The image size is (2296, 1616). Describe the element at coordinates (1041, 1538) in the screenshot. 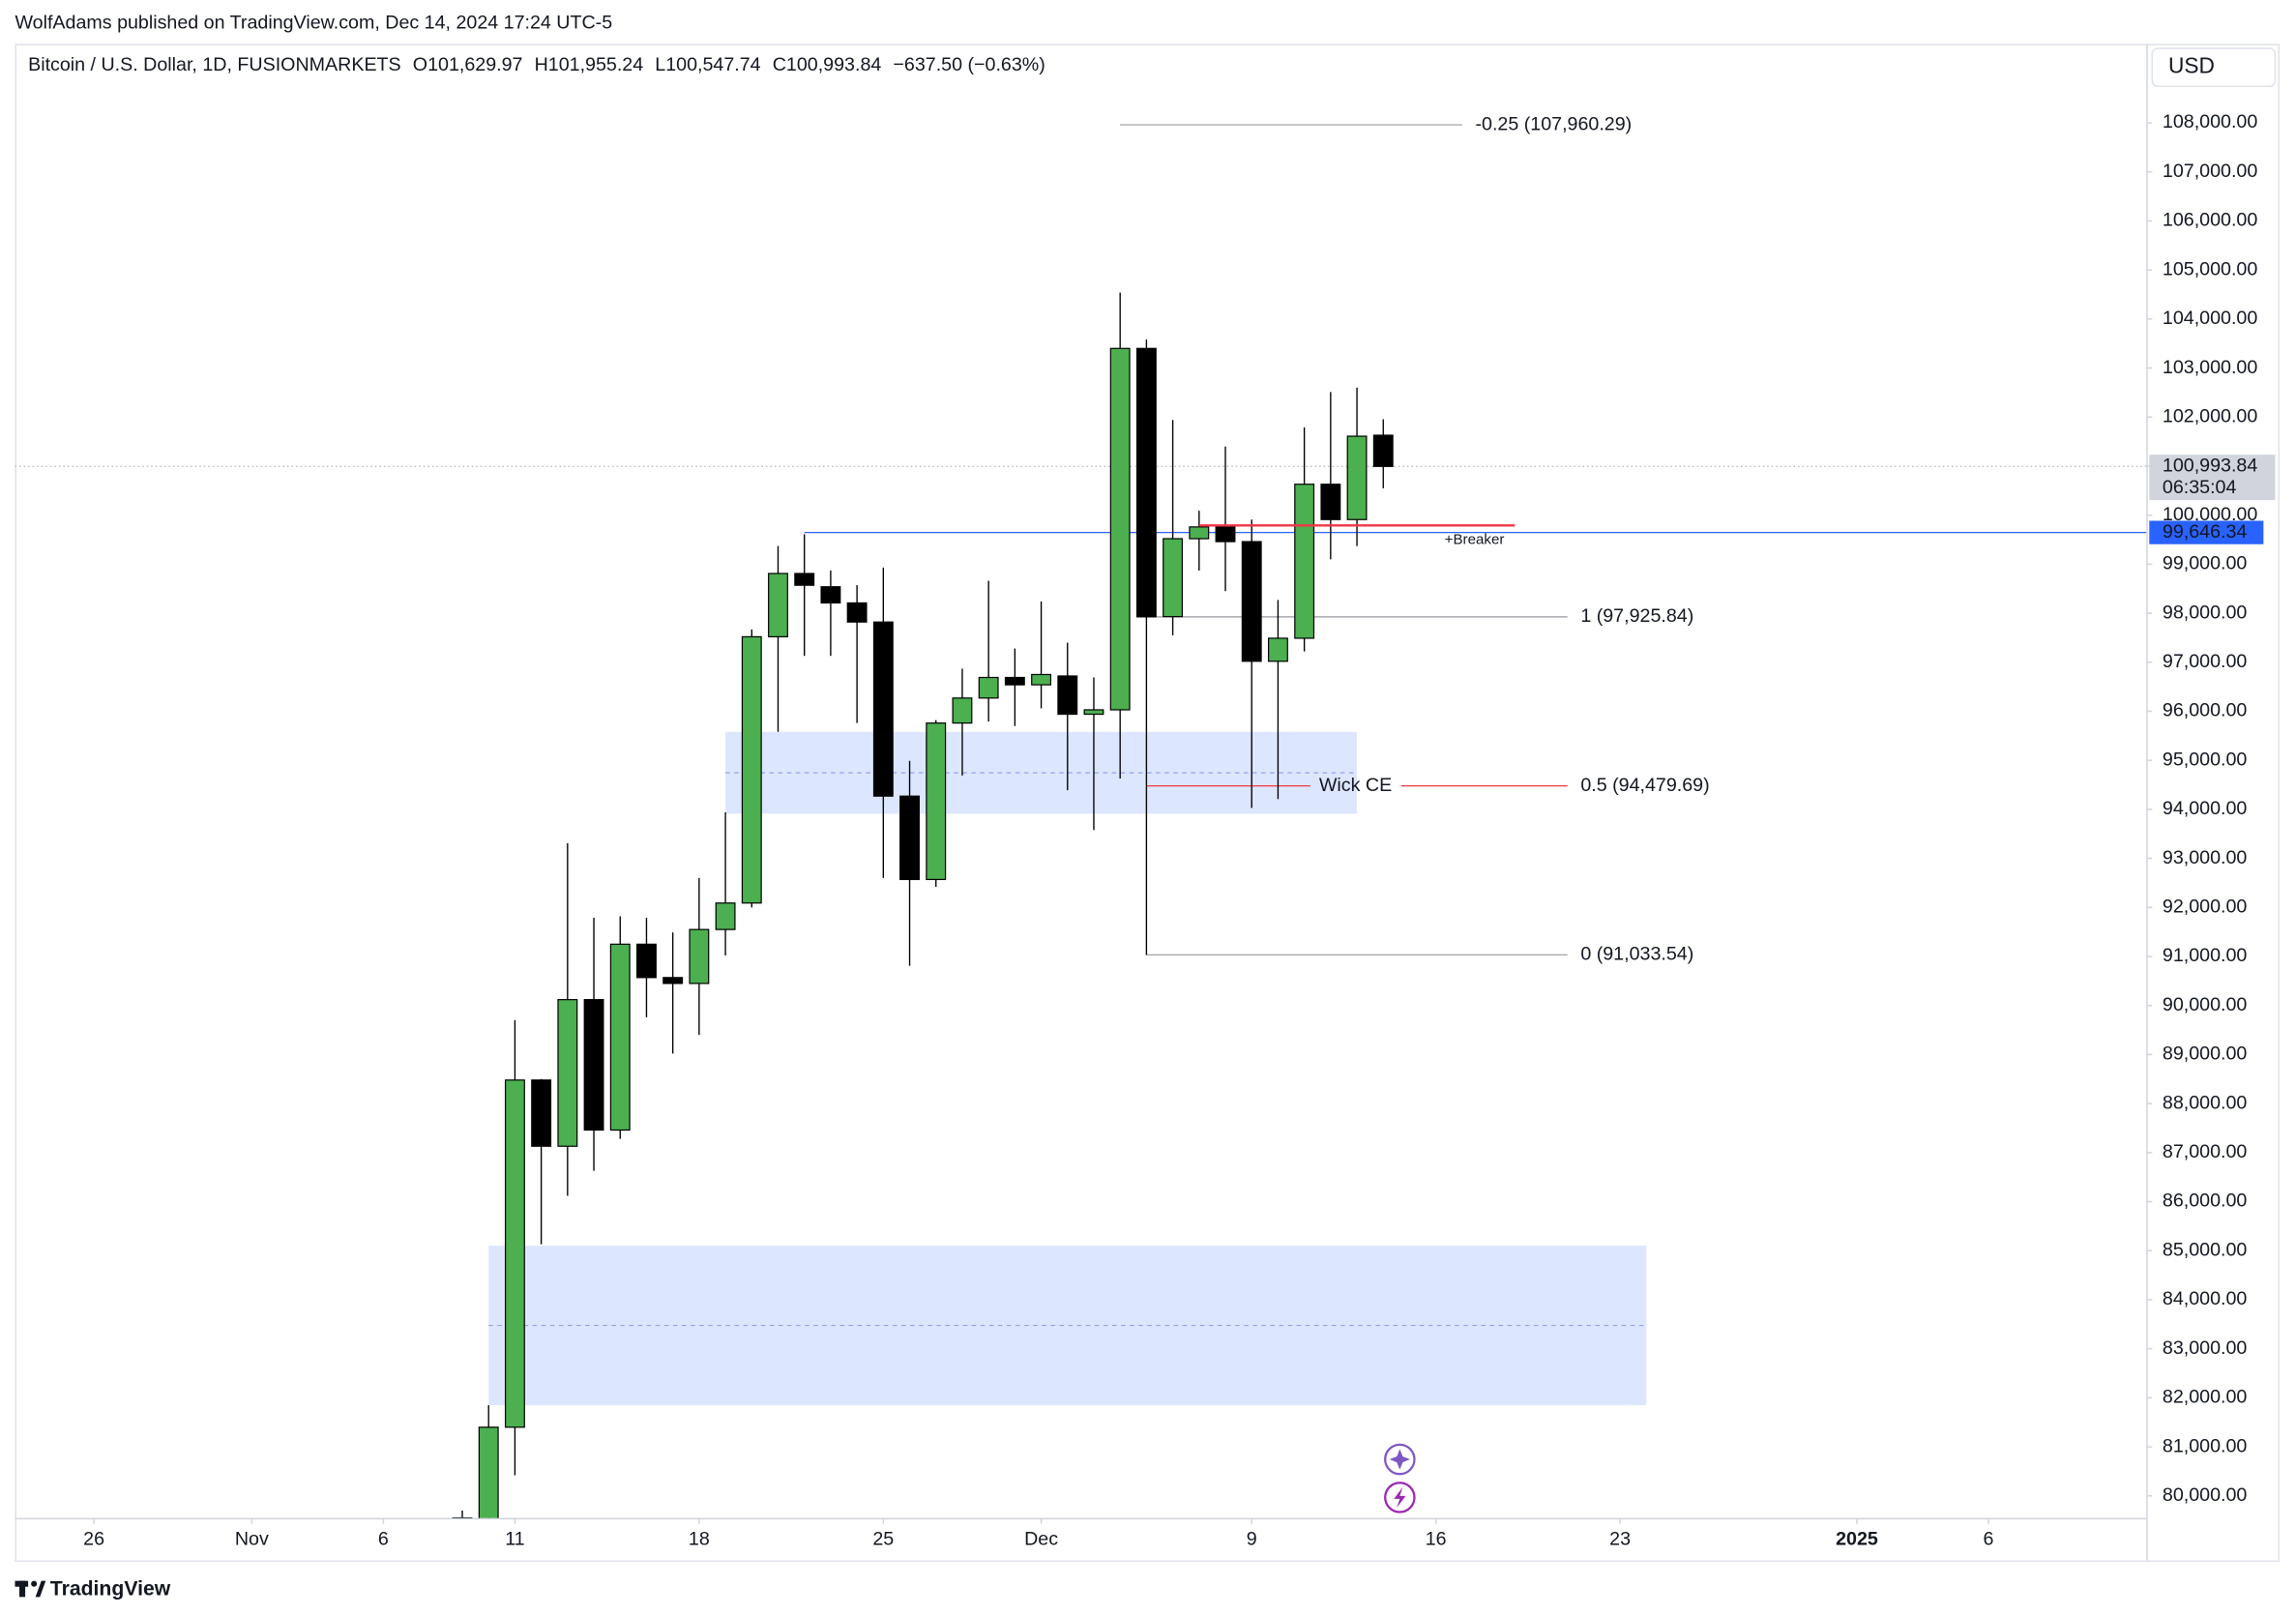

I see `x-tick-label: Dec` at that location.